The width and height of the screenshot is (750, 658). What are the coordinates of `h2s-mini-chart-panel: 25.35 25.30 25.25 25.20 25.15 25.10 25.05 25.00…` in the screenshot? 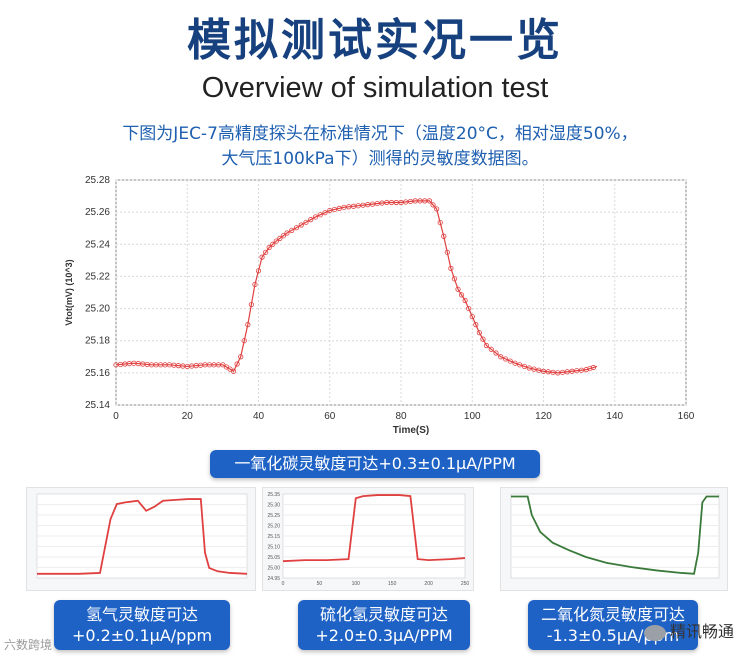 It's located at (368, 539).